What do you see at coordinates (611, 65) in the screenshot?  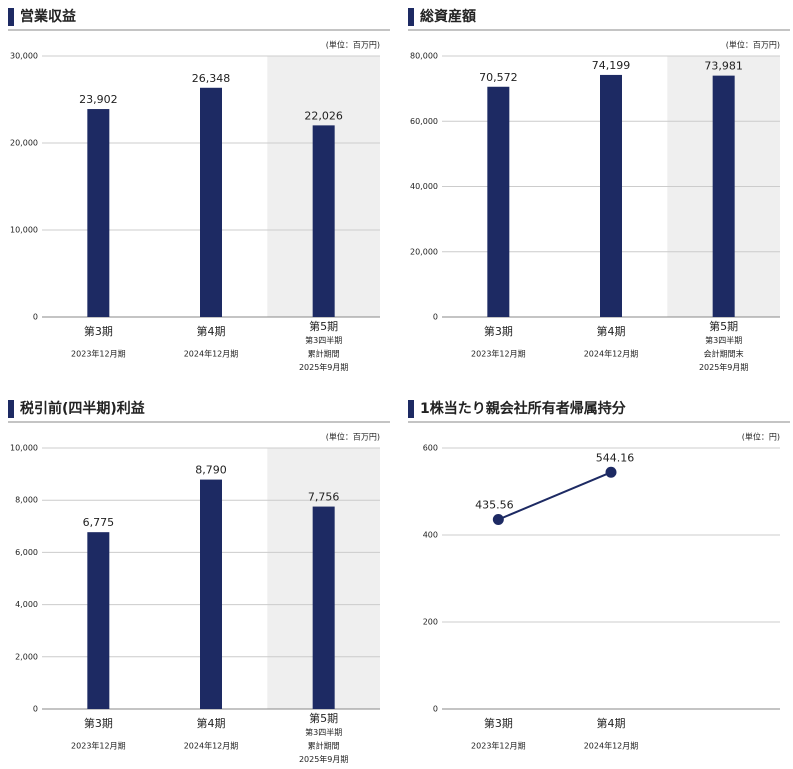 I see `value-label: 74,199` at bounding box center [611, 65].